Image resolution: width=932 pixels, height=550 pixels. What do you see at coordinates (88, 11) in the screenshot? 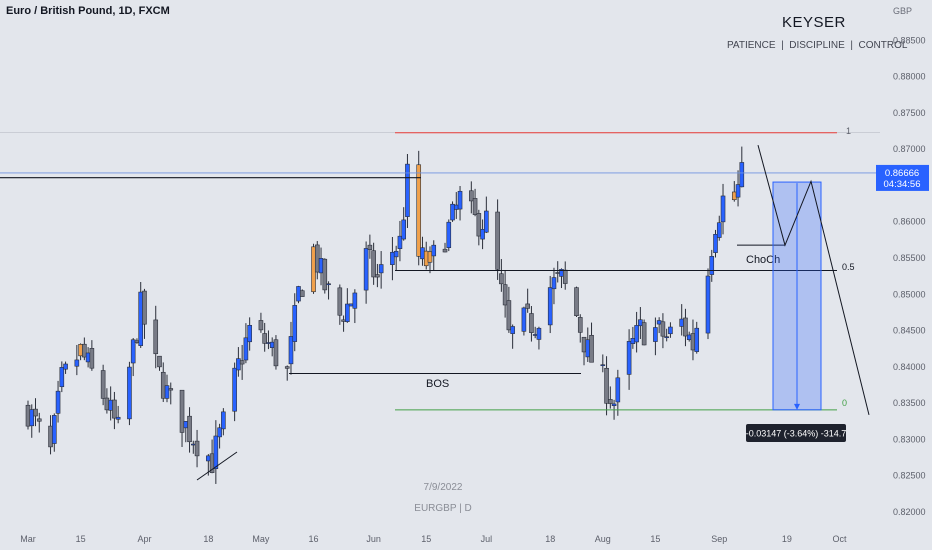
I see `symbol-title: Euro / British Pound, 1D, FXCM` at bounding box center [88, 11].